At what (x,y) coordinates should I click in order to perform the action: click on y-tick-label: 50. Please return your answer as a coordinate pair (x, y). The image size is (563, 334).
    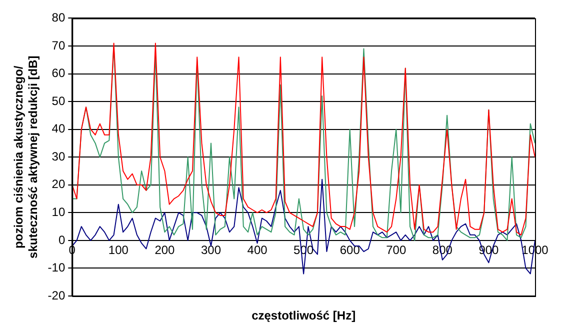
    Looking at the image, I should click on (59, 101).